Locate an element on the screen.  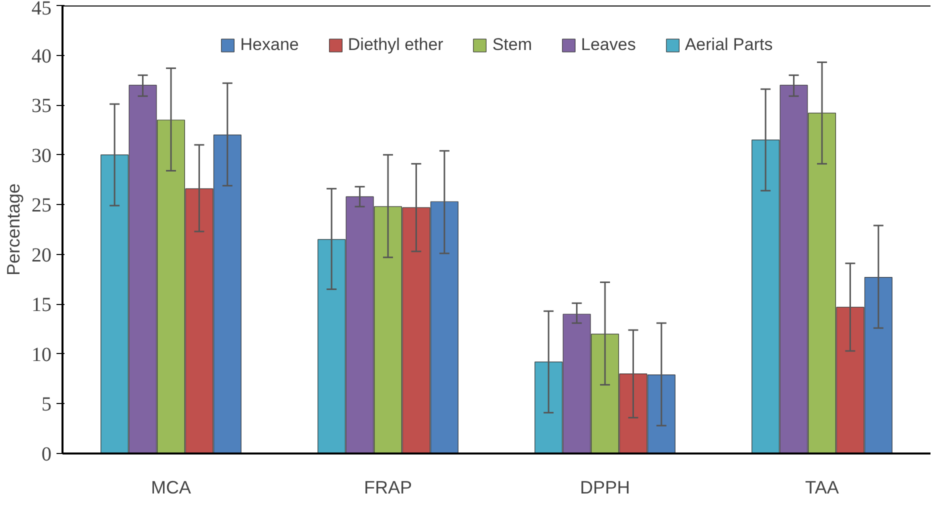
y-tick-label: 35 is located at coordinates (42, 106).